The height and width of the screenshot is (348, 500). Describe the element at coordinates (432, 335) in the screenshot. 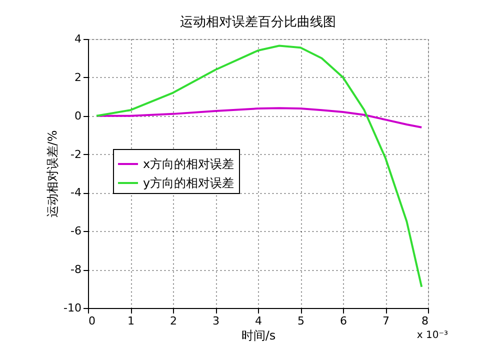

I see `text: x 10⁻³` at that location.